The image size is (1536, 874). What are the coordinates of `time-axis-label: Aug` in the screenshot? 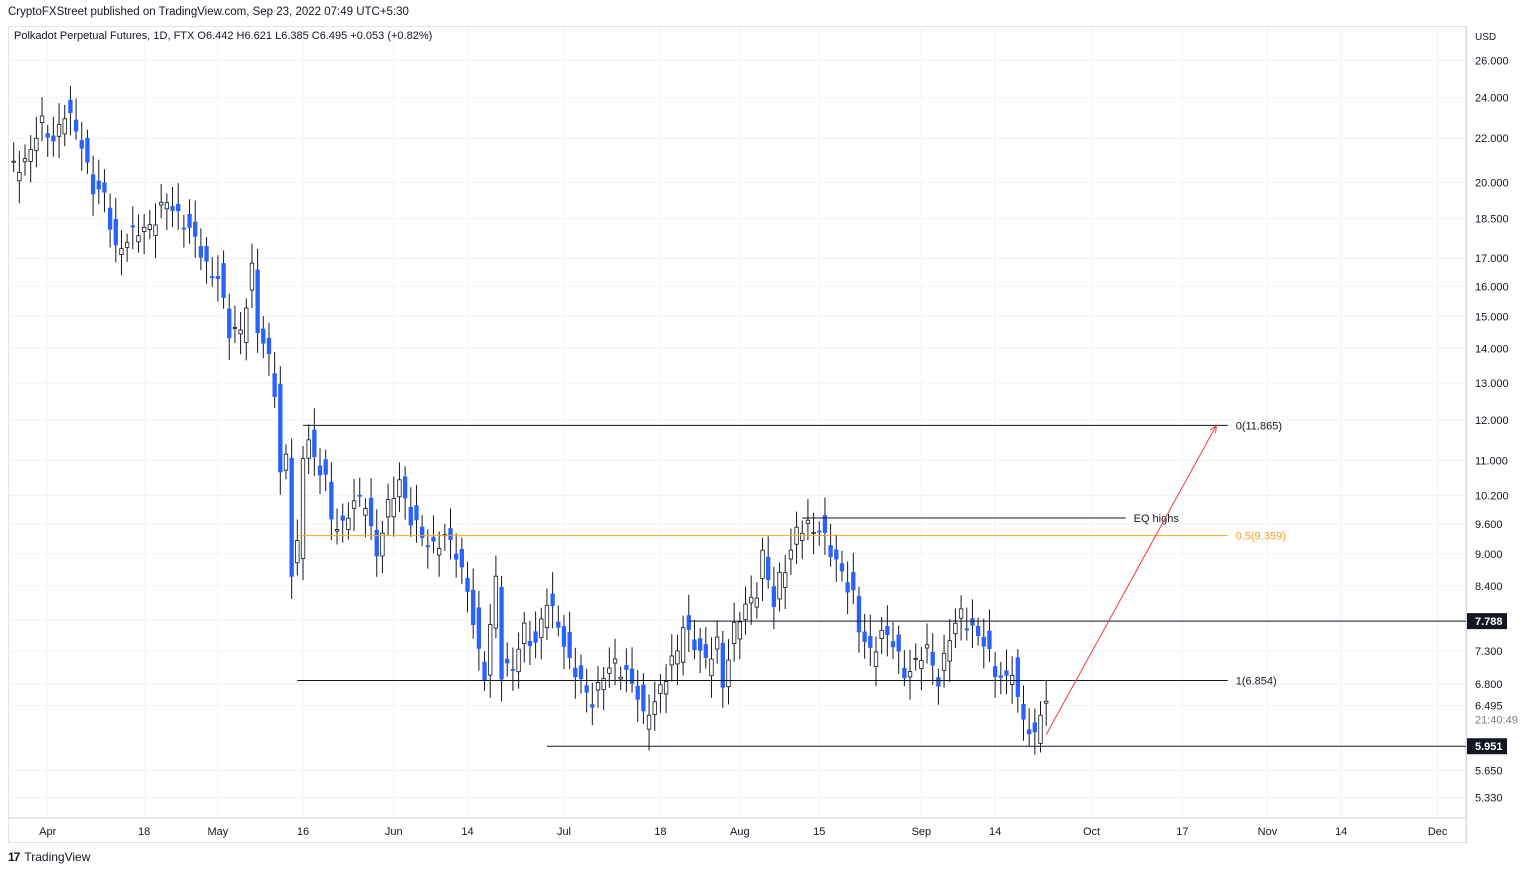 It's located at (740, 832).